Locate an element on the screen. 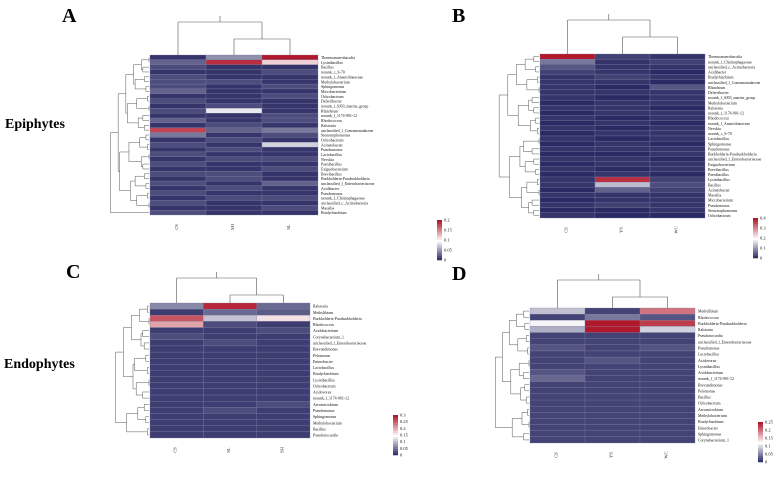  row-label: Lactobacillus is located at coordinates (323, 368).